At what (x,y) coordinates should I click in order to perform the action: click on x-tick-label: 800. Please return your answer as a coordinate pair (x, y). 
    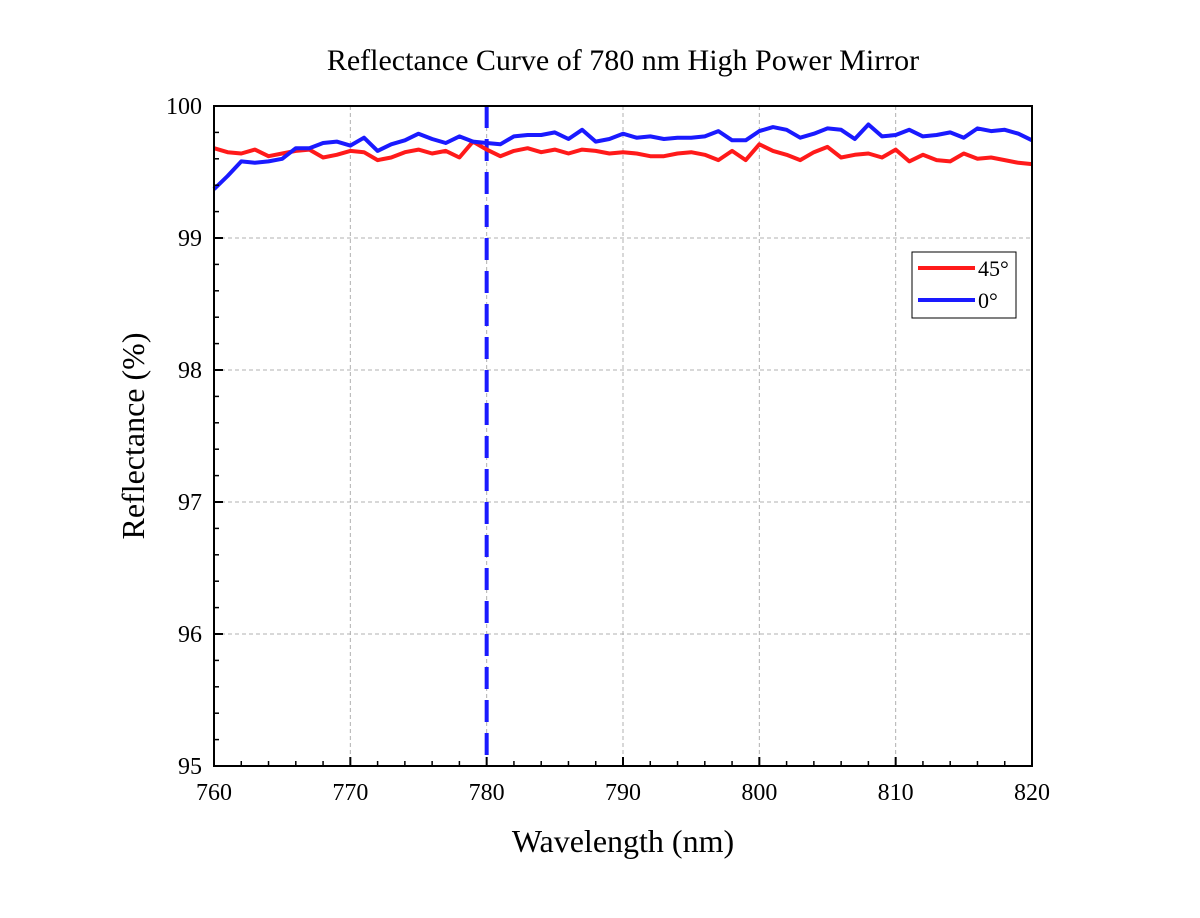
    Looking at the image, I should click on (759, 793).